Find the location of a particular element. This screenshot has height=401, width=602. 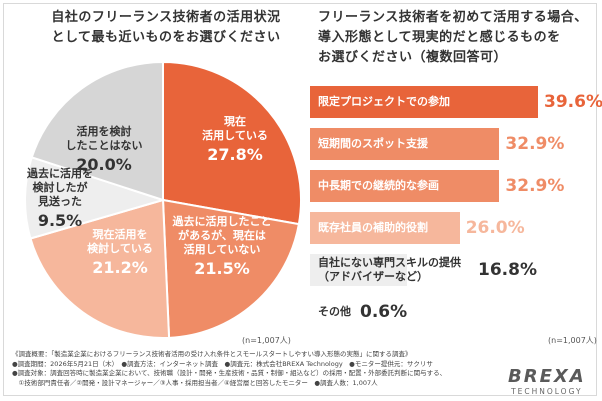

right-sample-size: (n=1,007人) is located at coordinates (572, 340).